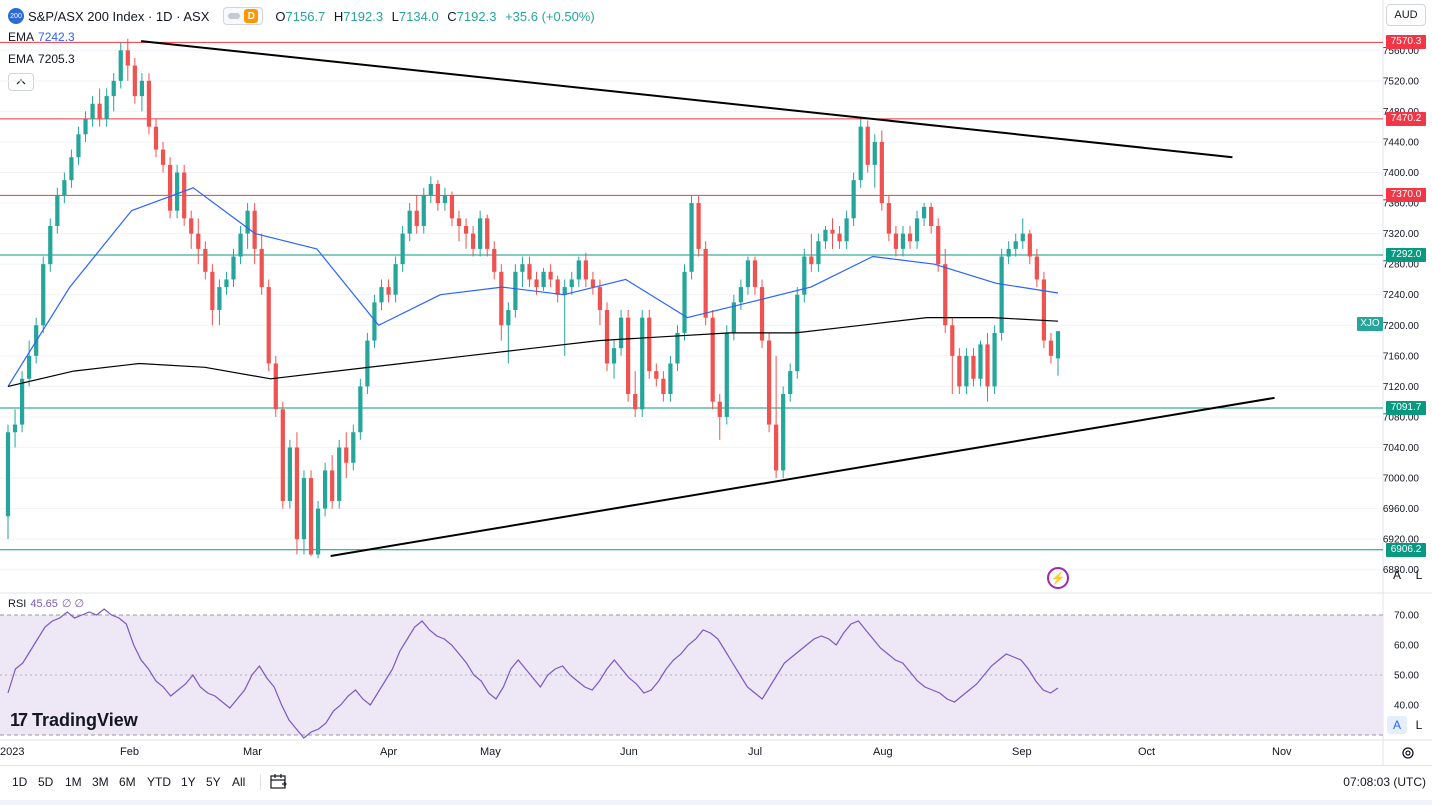 Image resolution: width=1432 pixels, height=805 pixels. Describe the element at coordinates (21, 82) in the screenshot. I see `collapse-legend-button` at that location.